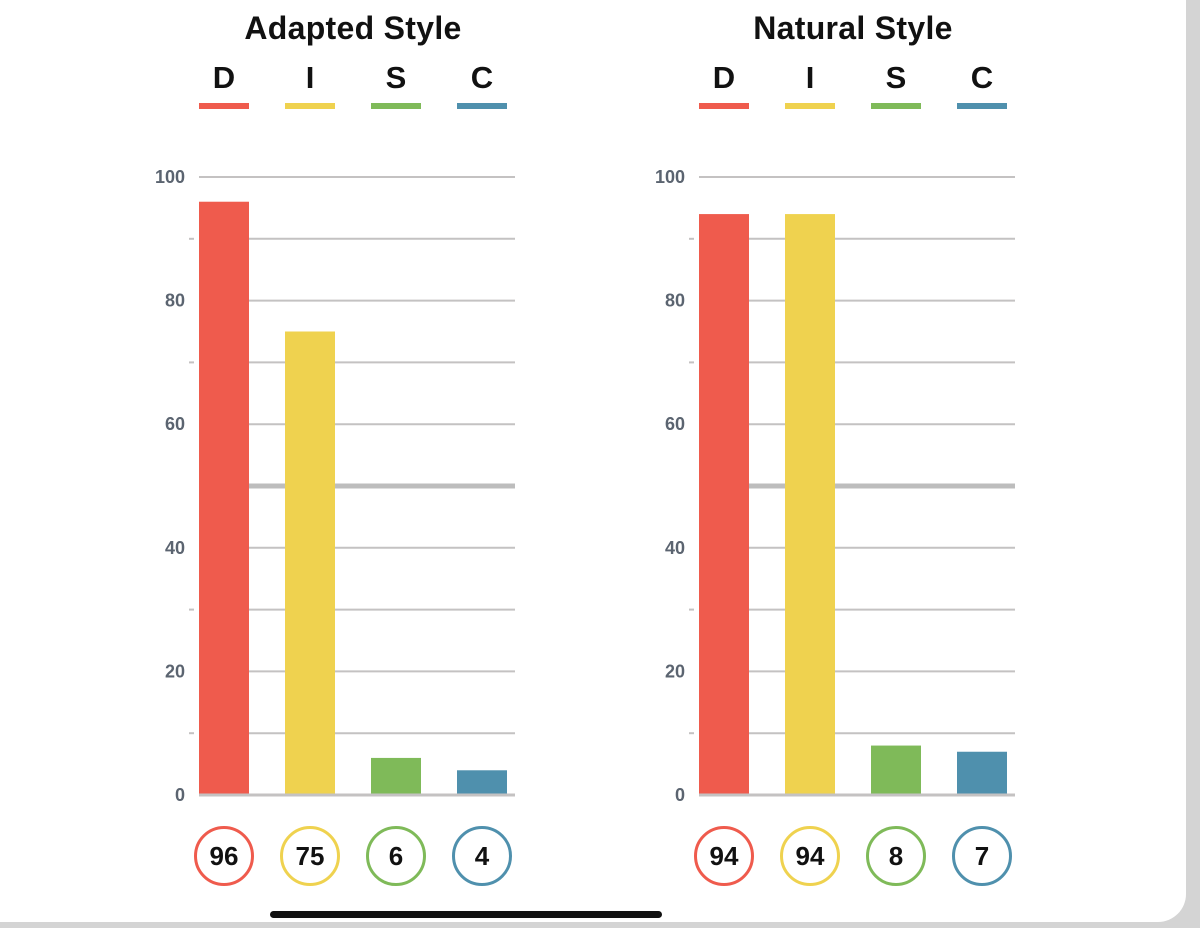 The width and height of the screenshot is (1200, 928). I want to click on value-circle-s: 6, so click(396, 856).